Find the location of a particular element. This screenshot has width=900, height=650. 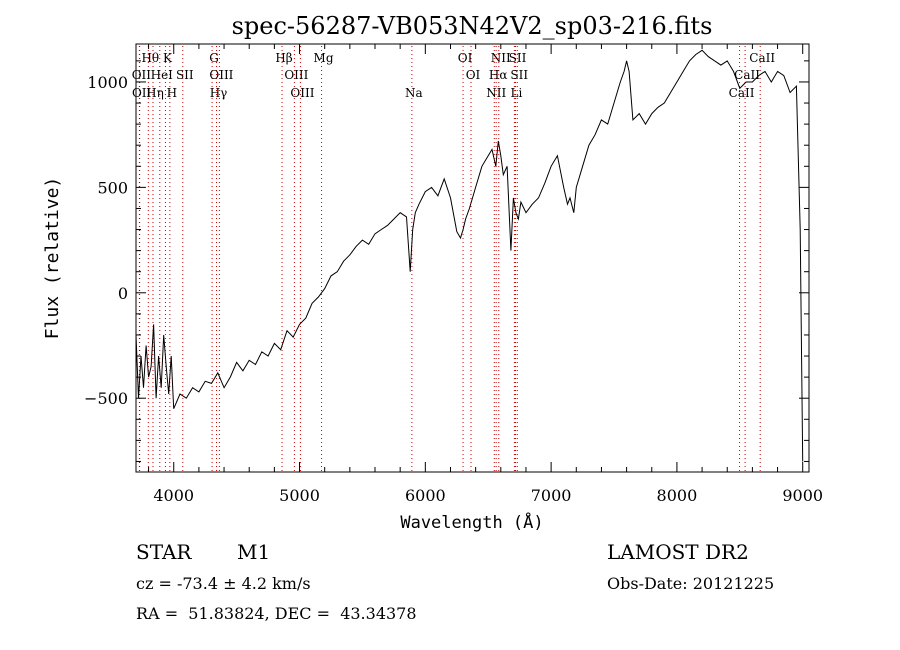

sky-coordinates: RA = 51.83824, DEC = 43.34378 is located at coordinates (276, 613).